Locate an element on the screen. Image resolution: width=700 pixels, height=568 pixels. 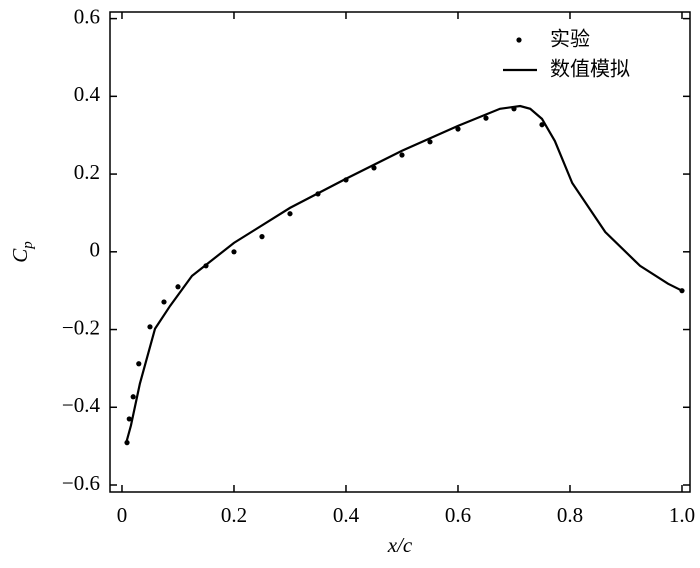
x-tick-label: 0.2 is located at coordinates (234, 515).